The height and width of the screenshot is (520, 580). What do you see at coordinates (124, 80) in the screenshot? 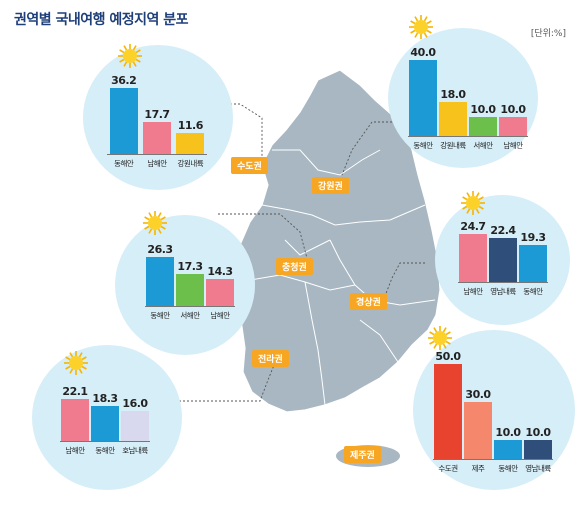
I see `value-label: 36.2` at bounding box center [124, 80].